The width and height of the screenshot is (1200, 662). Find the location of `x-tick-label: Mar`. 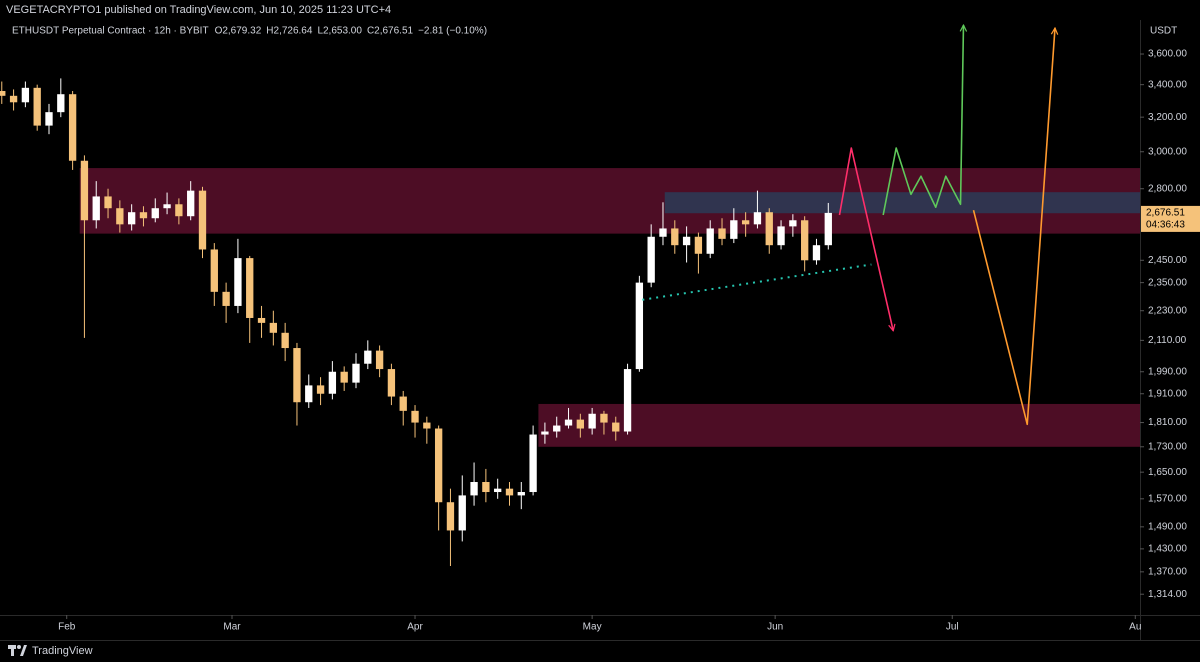

x-tick-label: Mar is located at coordinates (232, 627).